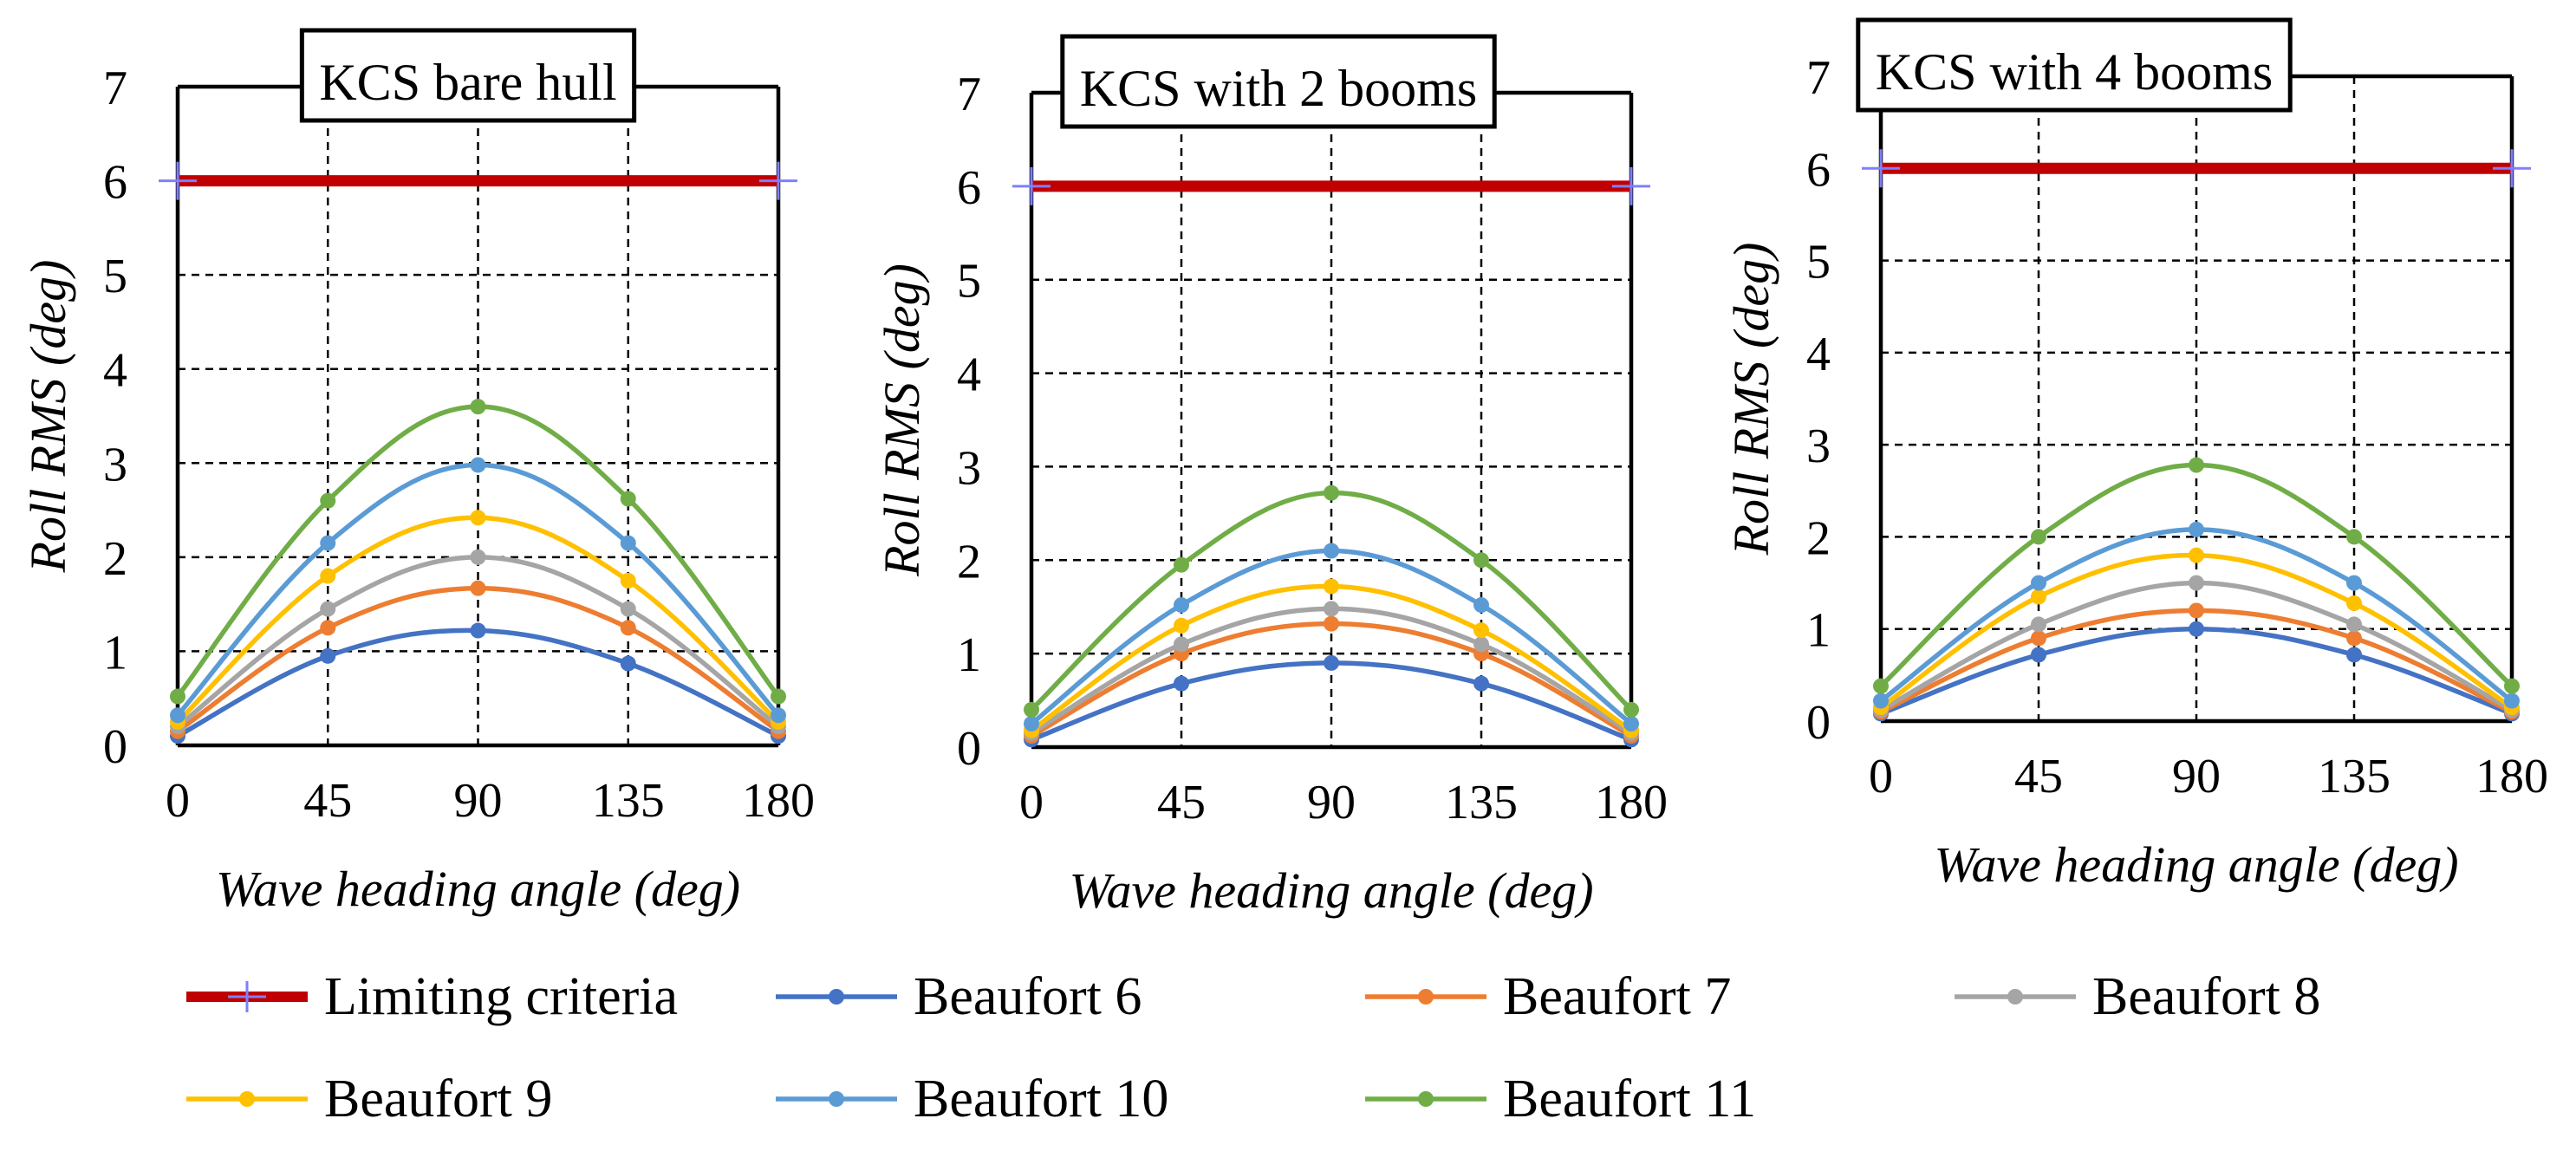 This screenshot has width=2576, height=1164. Describe the element at coordinates (969, 749) in the screenshot. I see `y-tick-label: 0` at that location.